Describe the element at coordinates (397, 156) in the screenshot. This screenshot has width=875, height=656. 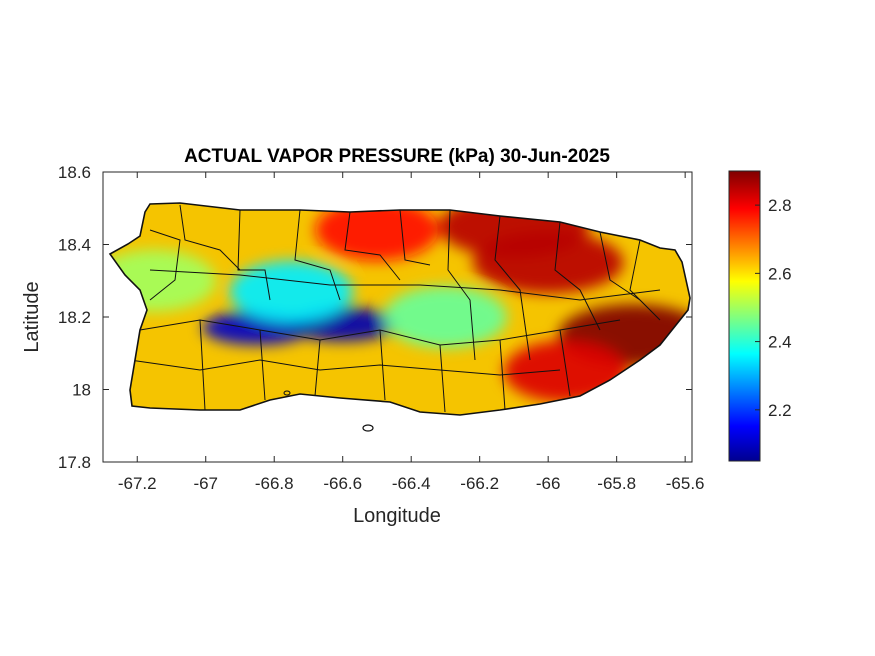
I see `chart-title: ACTUAL VAPOR PRESSURE (kPa) 30-Jun-2025` at that location.